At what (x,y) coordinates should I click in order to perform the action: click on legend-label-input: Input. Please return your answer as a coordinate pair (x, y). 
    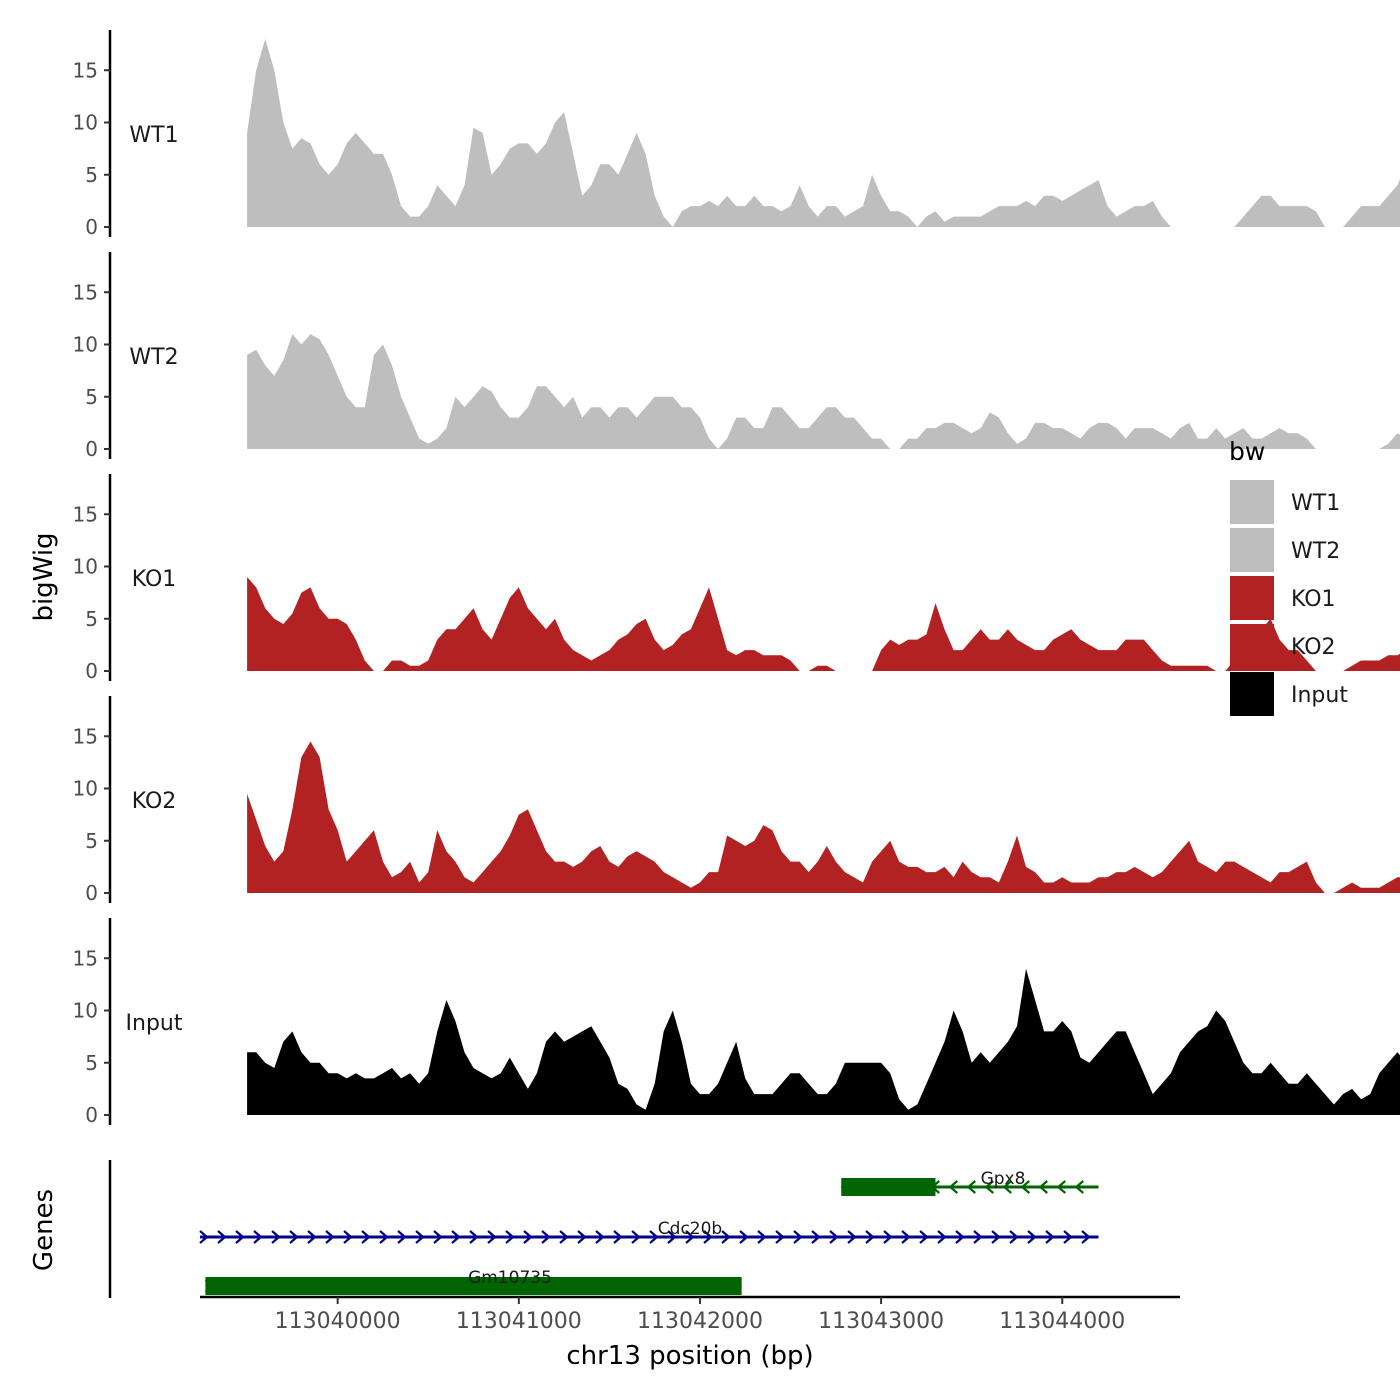
    Looking at the image, I should click on (1319, 695).